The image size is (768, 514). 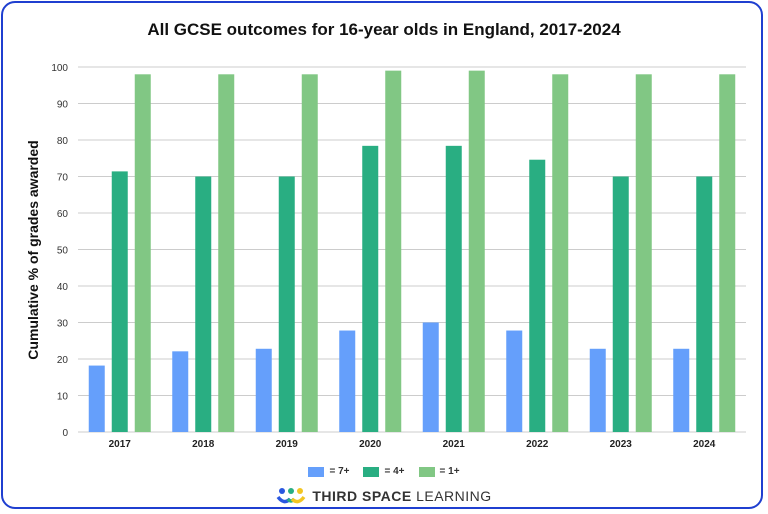 What do you see at coordinates (63, 360) in the screenshot?
I see `y-tick-label: 20` at bounding box center [63, 360].